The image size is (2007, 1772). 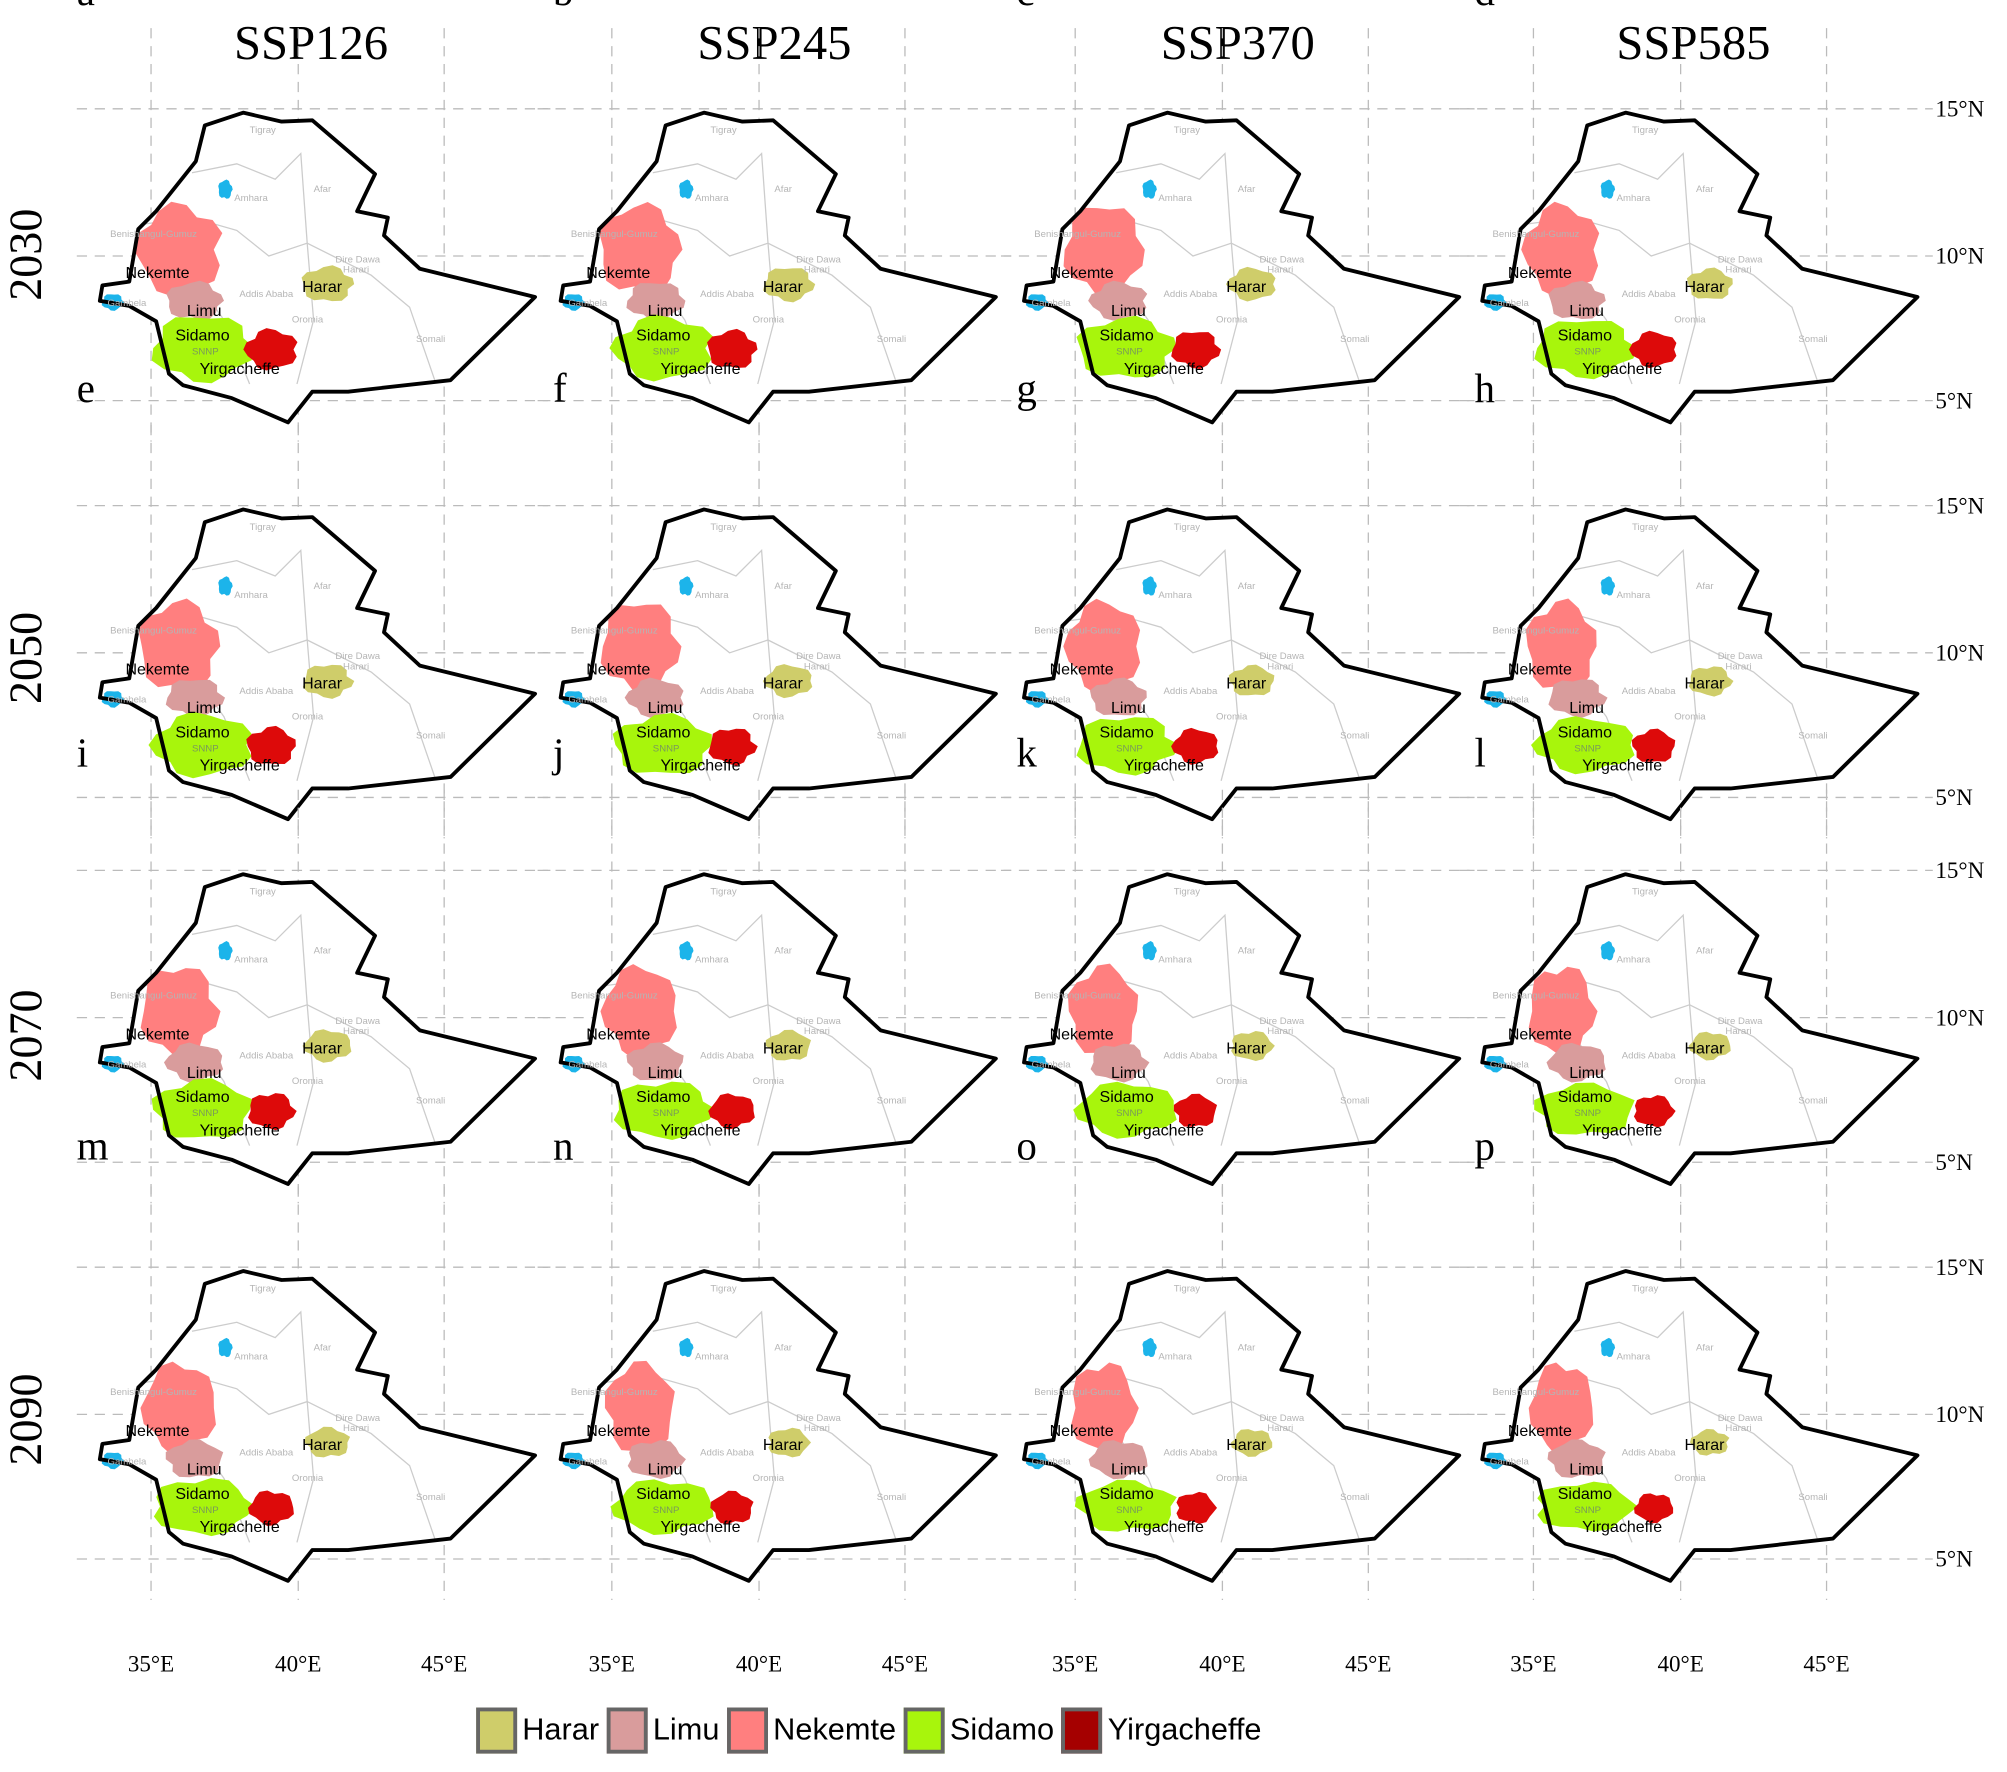 I want to click on longitude-label: 35°E, so click(x=151, y=1664).